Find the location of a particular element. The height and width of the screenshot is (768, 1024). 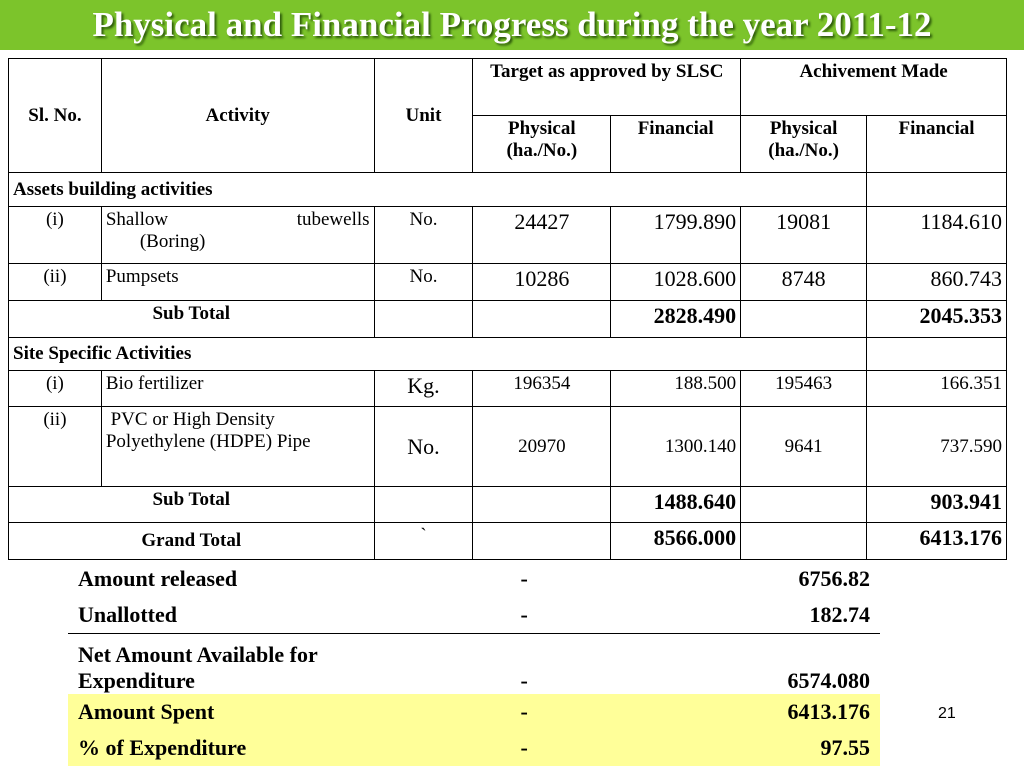

grand-total-row: Grand Total ` 8566.000 6413.176 is located at coordinates (507, 541).